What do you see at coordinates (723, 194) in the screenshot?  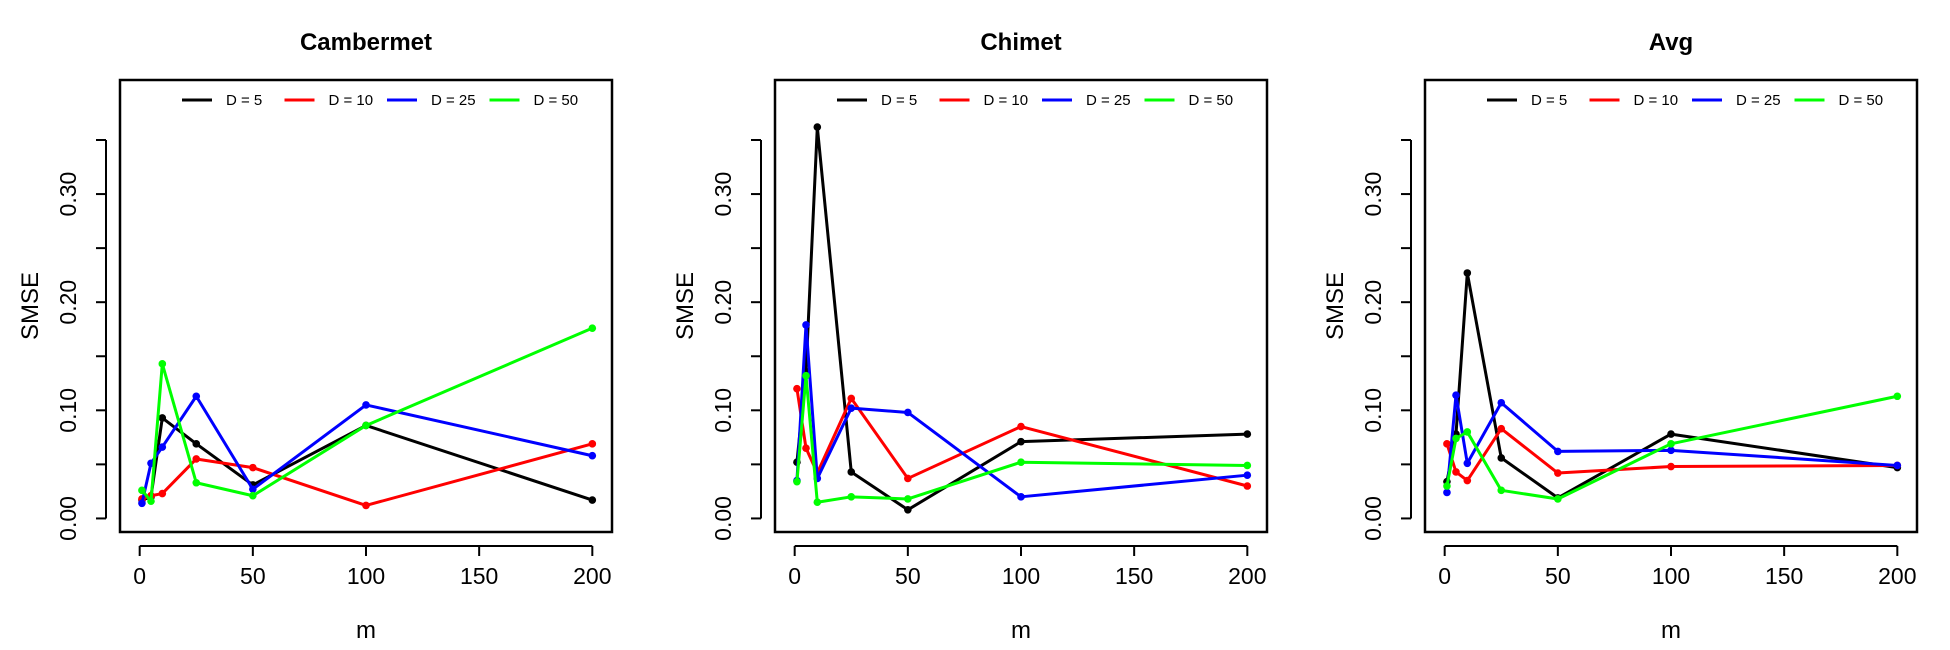 I see `y-tick-label: 0.30` at bounding box center [723, 194].